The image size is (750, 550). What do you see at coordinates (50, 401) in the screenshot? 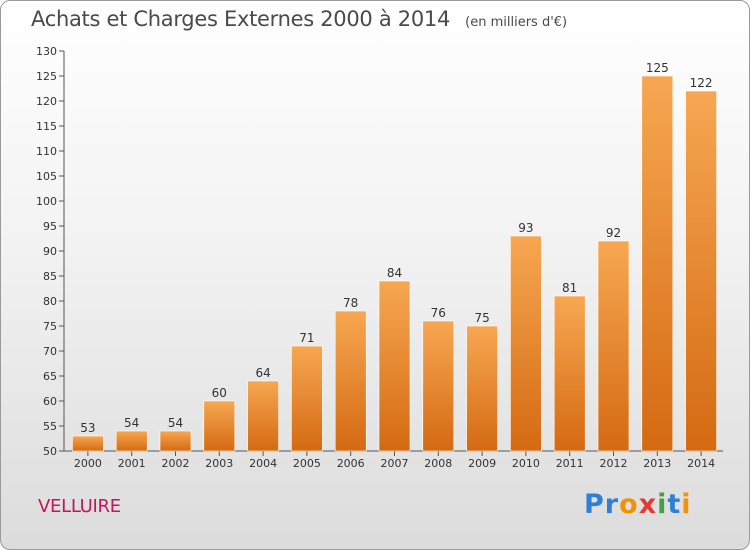
I see `y-tick-label: 60` at bounding box center [50, 401].